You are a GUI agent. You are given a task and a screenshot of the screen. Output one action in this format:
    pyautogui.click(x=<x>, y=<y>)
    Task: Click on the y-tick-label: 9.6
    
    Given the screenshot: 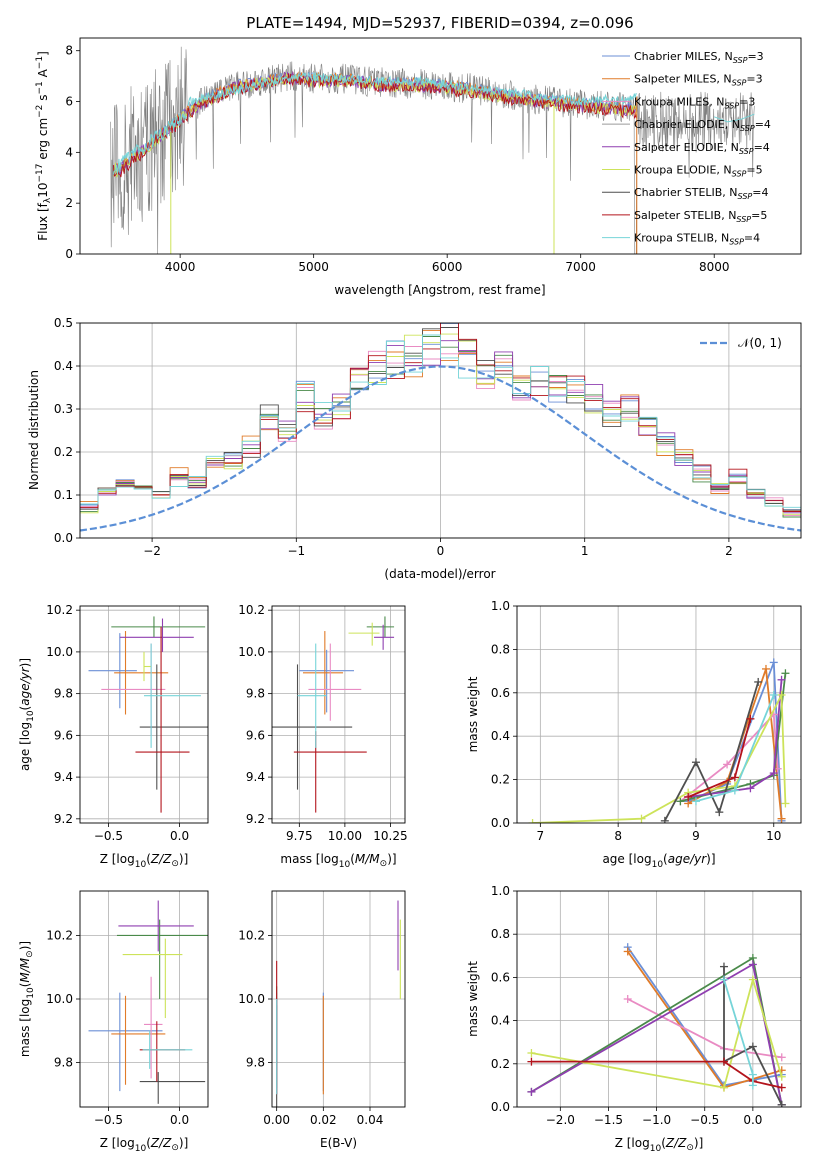 What is the action you would take?
    pyautogui.click(x=63, y=735)
    